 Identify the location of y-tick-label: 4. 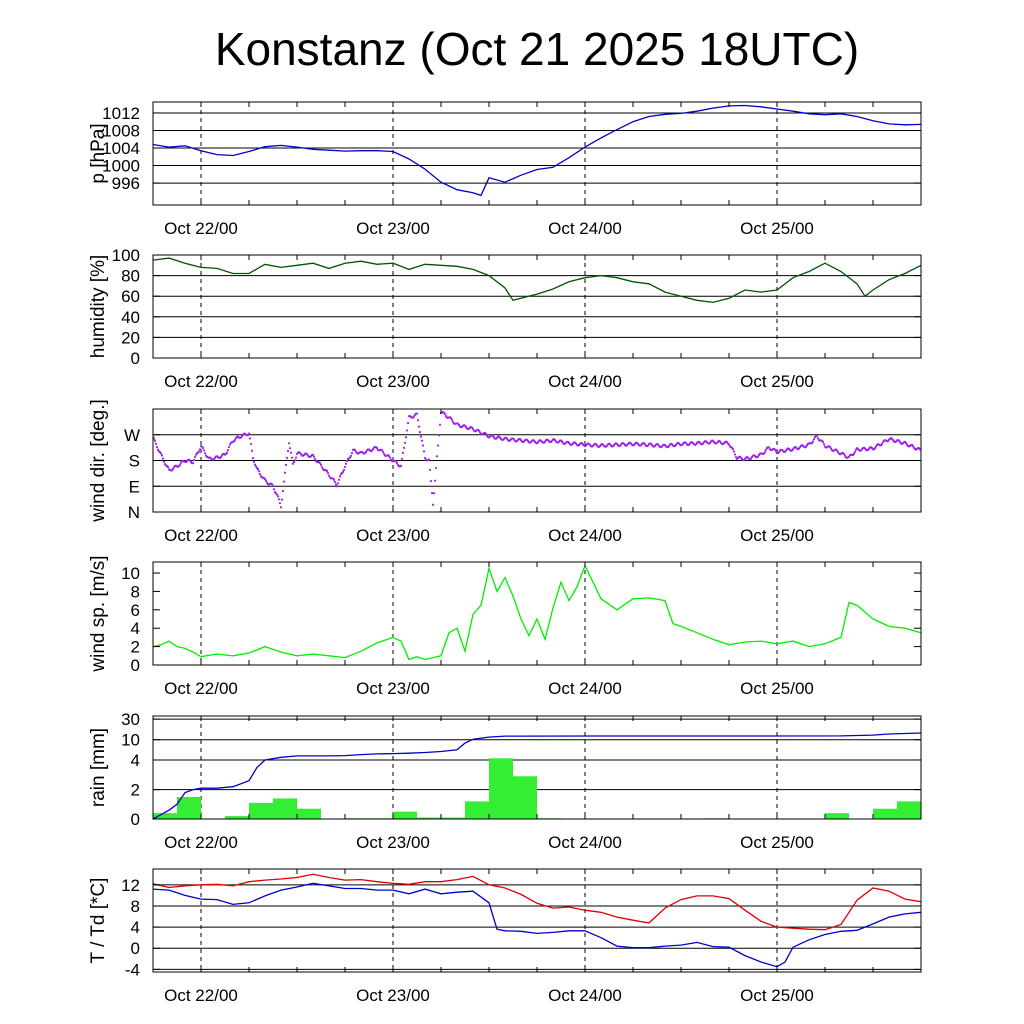
(135, 927).